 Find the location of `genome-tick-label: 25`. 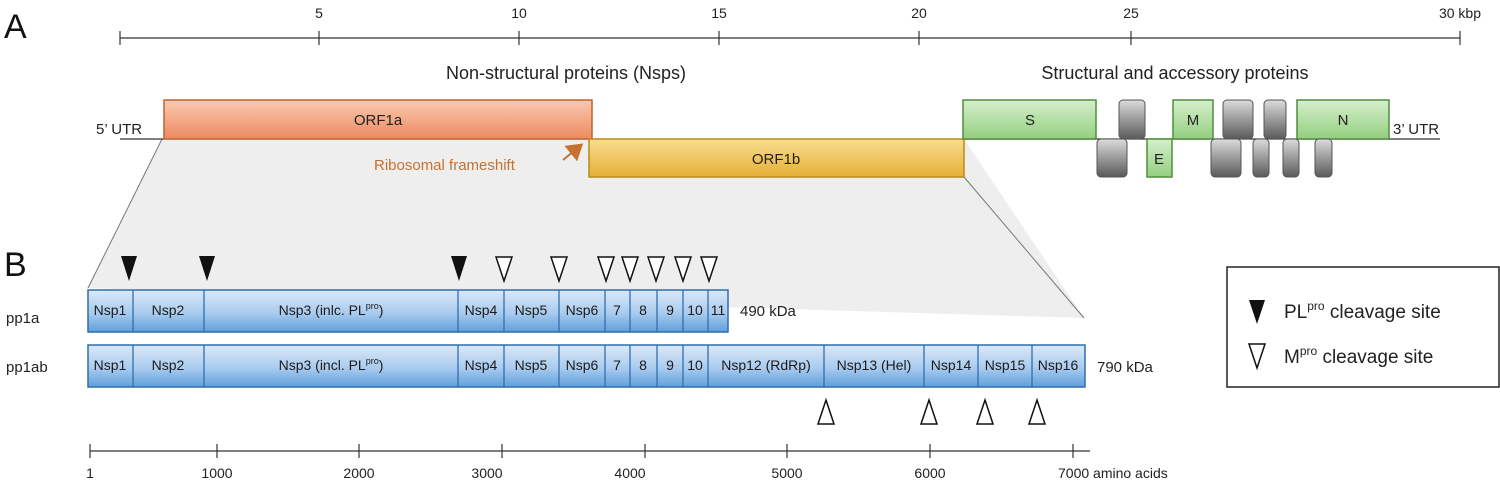

genome-tick-label: 25 is located at coordinates (1131, 13).